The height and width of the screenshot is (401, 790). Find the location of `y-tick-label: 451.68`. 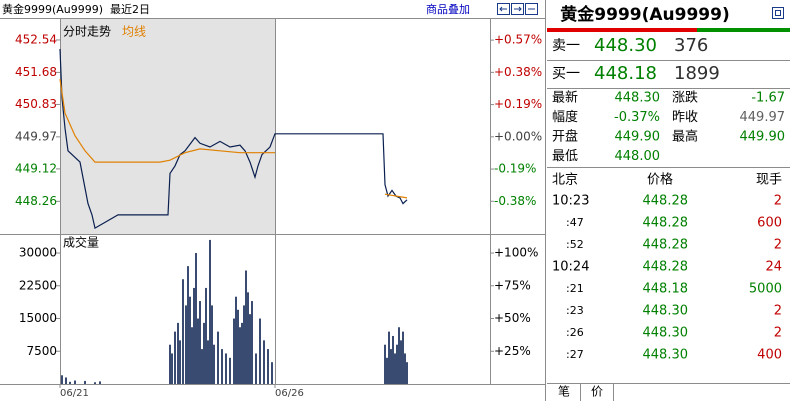

y-tick-label: 451.68 is located at coordinates (36, 72).